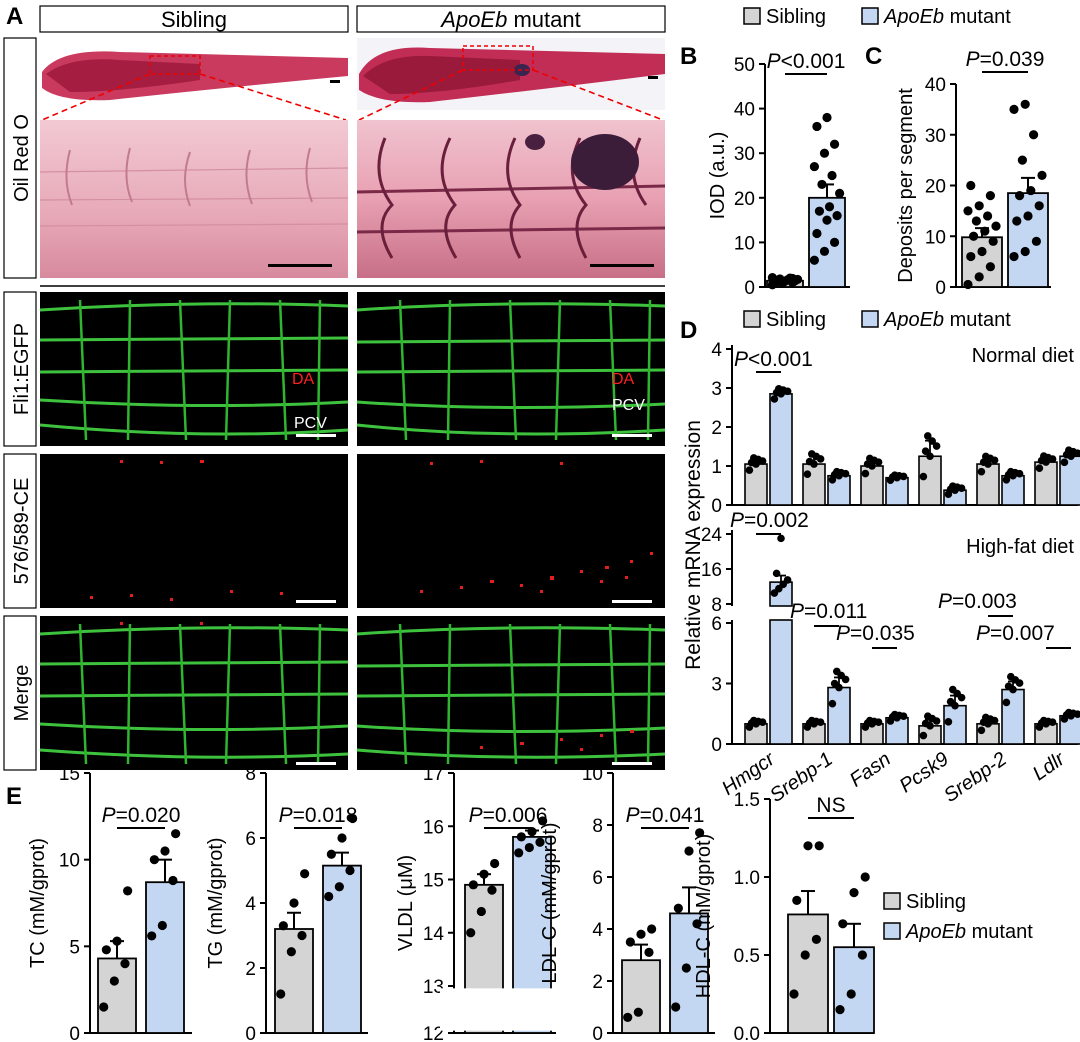 The height and width of the screenshot is (1042, 1080). Describe the element at coordinates (875, 633) in the screenshot. I see `p-value-label: P=0.035` at that location.